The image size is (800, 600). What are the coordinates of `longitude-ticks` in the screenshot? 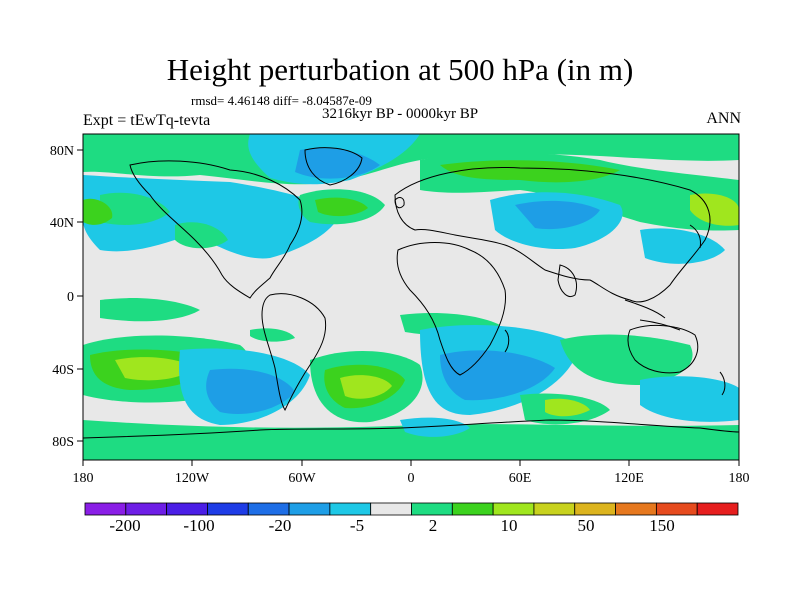 It's located at (411, 463).